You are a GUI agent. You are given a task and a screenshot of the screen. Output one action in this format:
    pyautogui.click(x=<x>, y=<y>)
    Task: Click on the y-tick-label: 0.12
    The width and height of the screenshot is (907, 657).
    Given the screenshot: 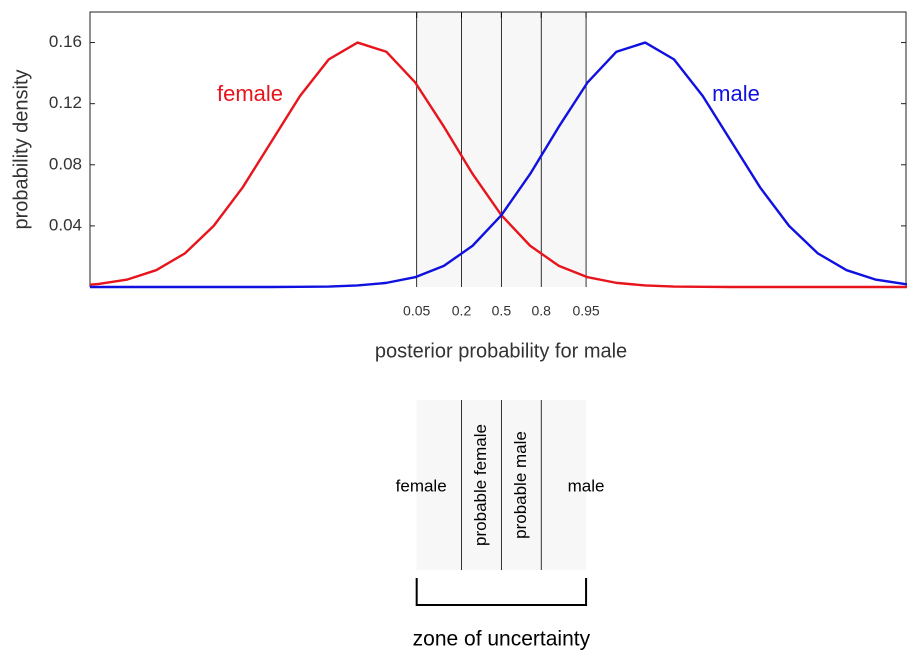 What is the action you would take?
    pyautogui.click(x=65, y=102)
    